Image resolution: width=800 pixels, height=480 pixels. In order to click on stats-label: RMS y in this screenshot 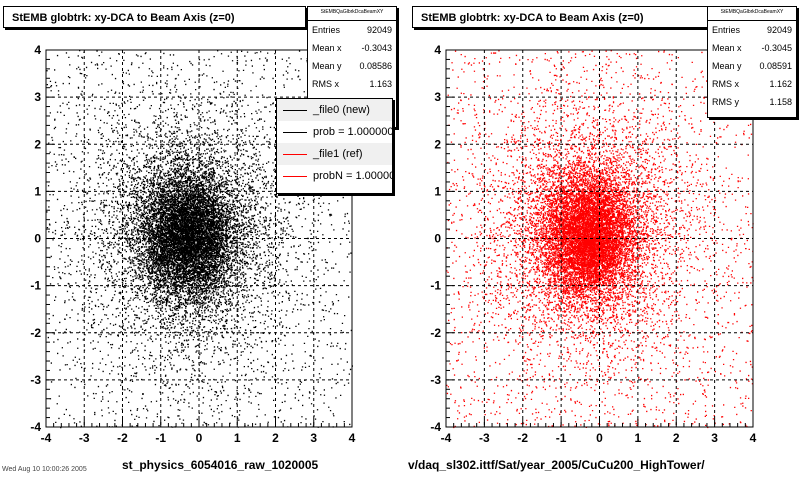, I will do `click(725, 102)`.